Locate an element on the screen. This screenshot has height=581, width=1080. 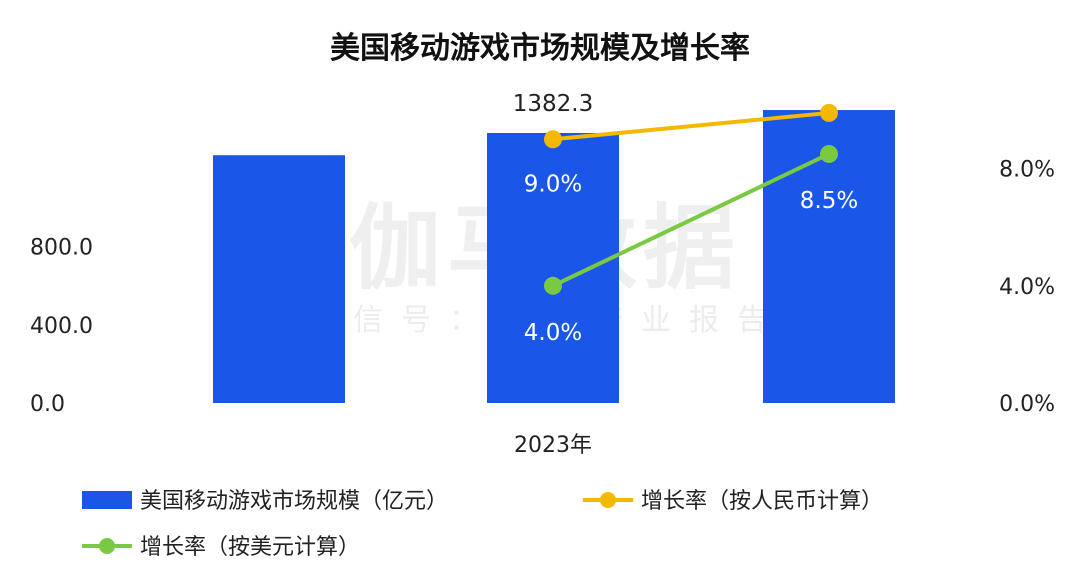
category-label: 2023年 is located at coordinates (553, 445).